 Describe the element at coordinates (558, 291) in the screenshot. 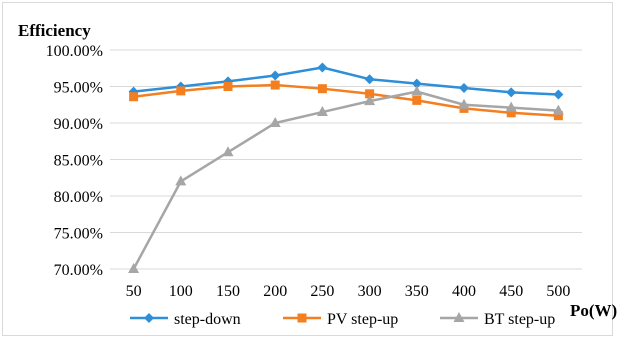

I see `x-tick-label: 500` at that location.